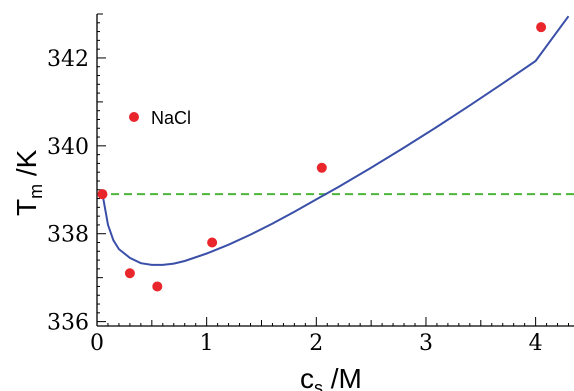 The image size is (574, 391). Describe the element at coordinates (68, 235) in the screenshot. I see `y-tick-label: 338` at that location.